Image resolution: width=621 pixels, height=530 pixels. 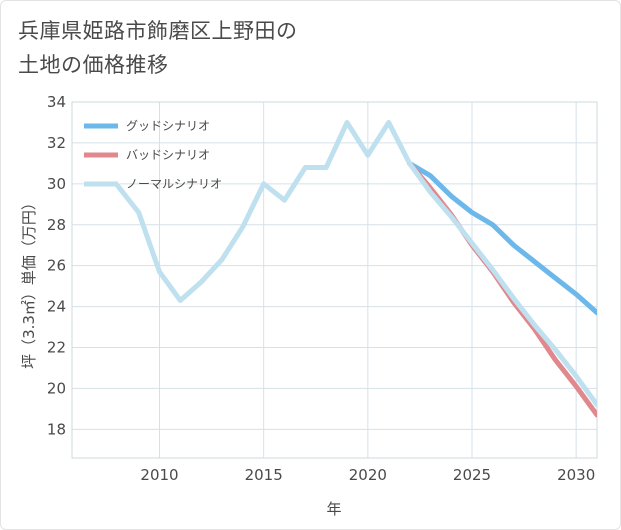 I want to click on legend-label-0: グッドシナリオ, so click(x=168, y=126).